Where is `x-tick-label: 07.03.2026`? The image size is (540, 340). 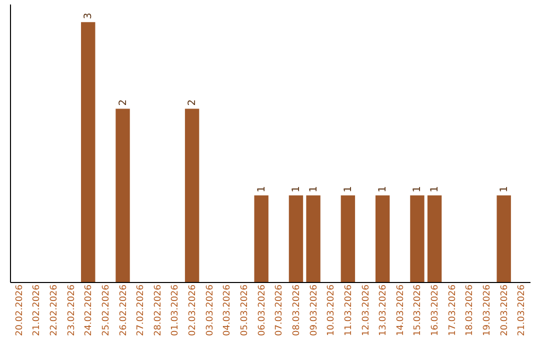
x-tick-label: 07.03.2026 is located at coordinates (279, 310).